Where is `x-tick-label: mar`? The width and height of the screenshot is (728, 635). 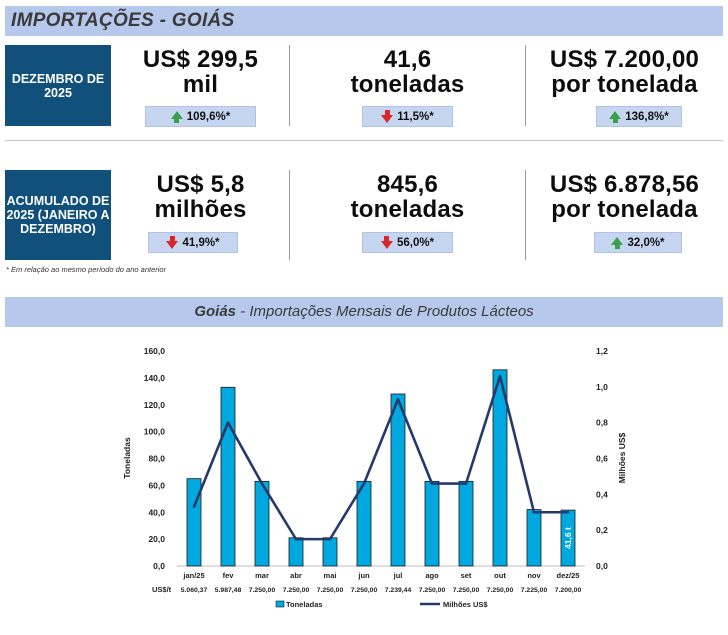 x-tick-label: mar is located at coordinates (262, 575).